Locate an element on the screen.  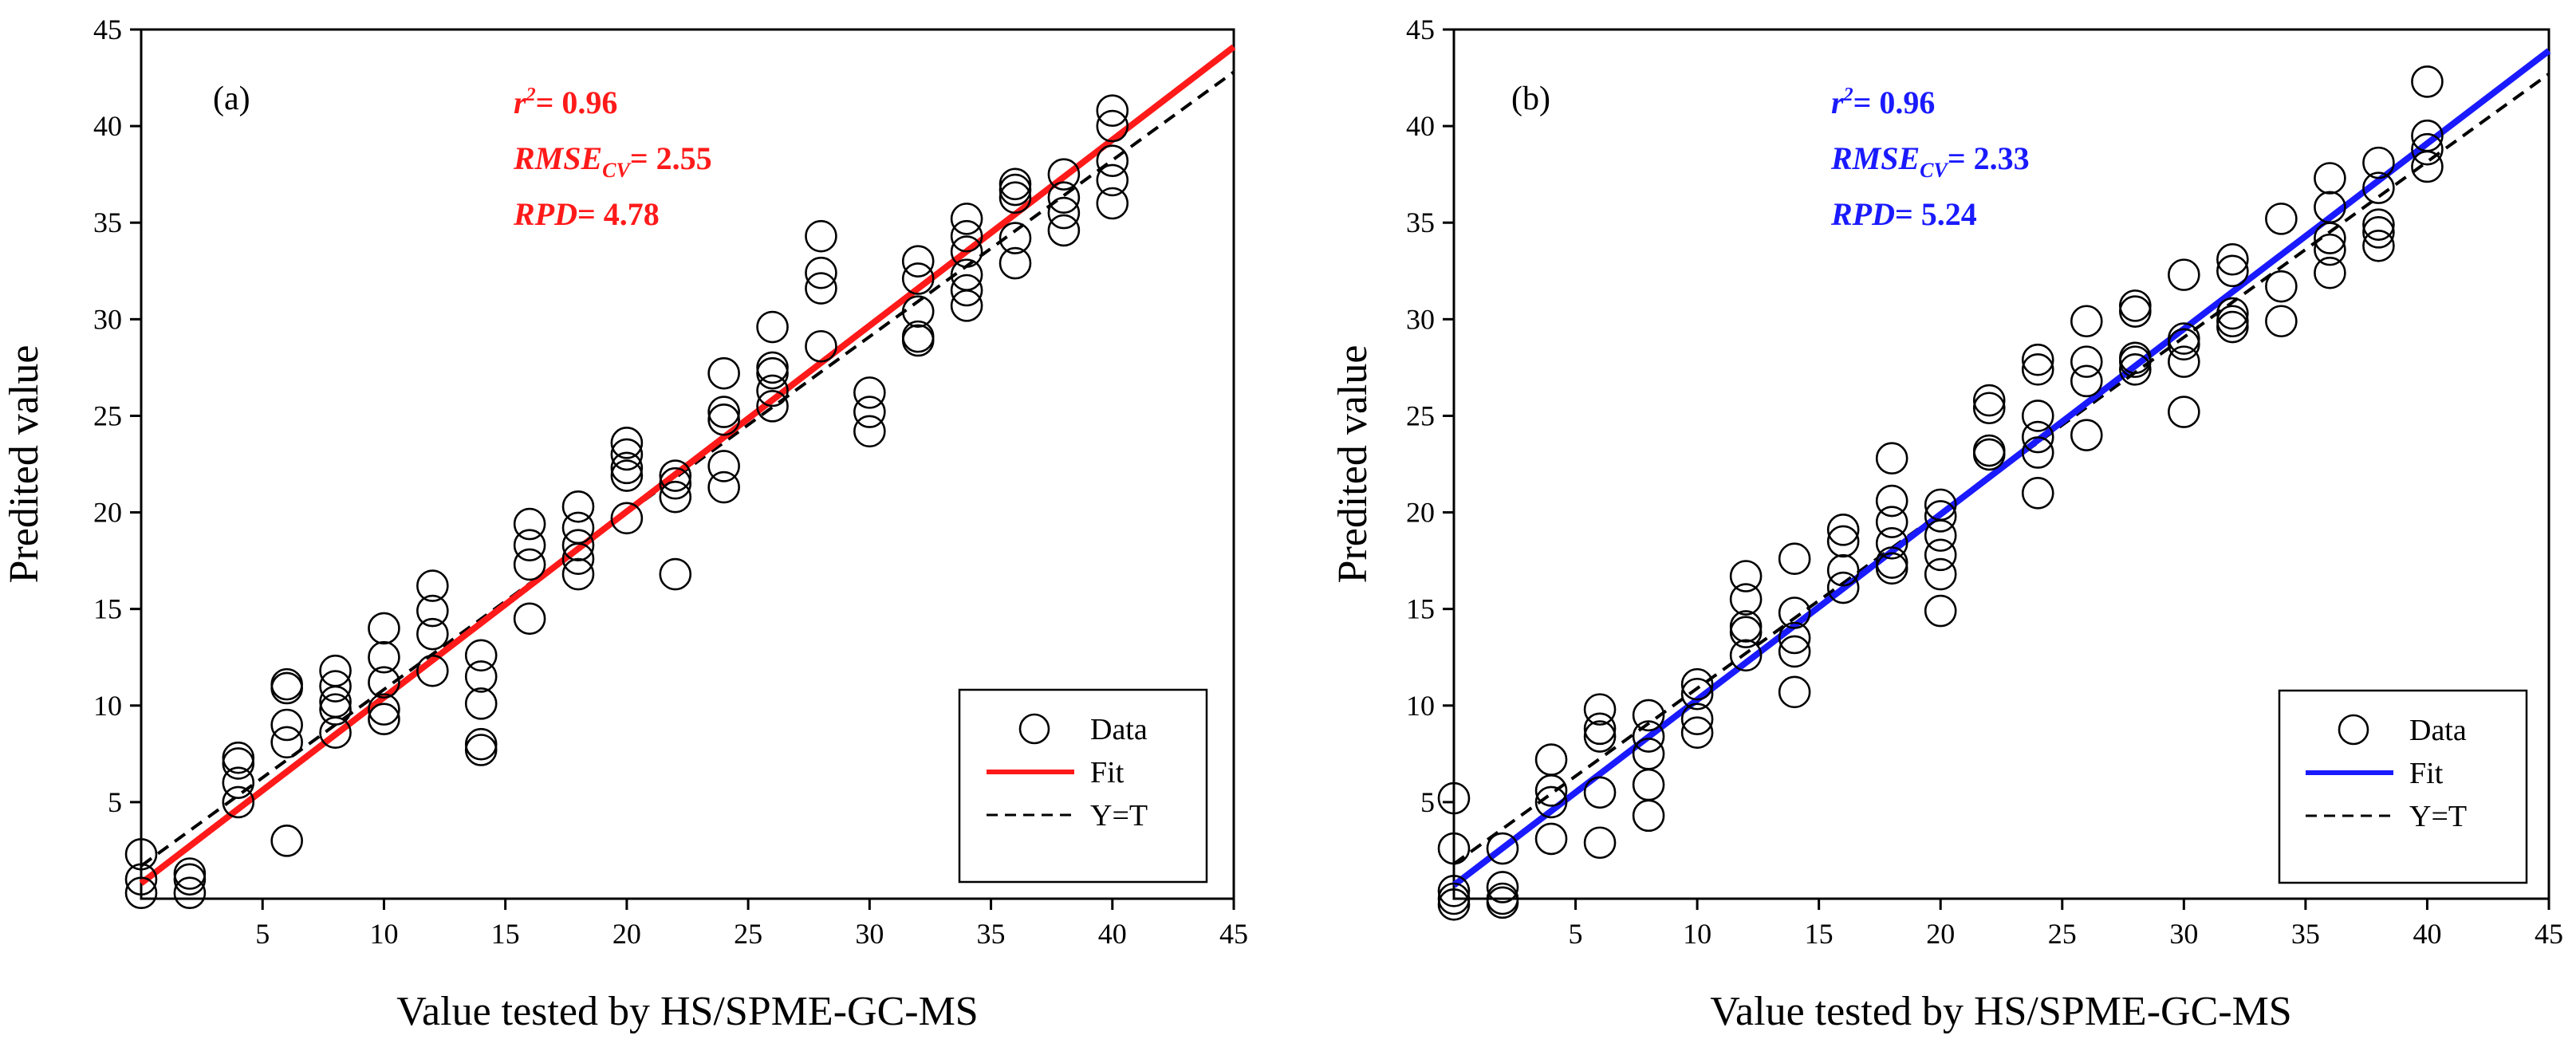
x-tick-label: 5 is located at coordinates (1576, 934).